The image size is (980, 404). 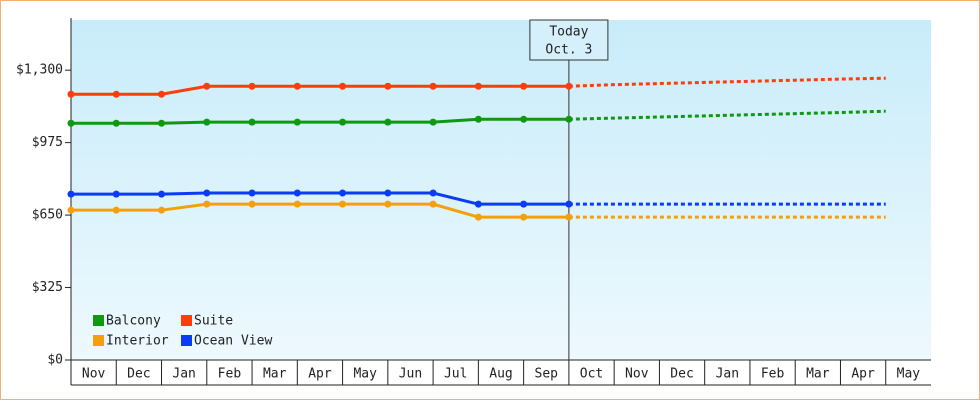 I want to click on today-label: Oct. 3, so click(x=568, y=50).